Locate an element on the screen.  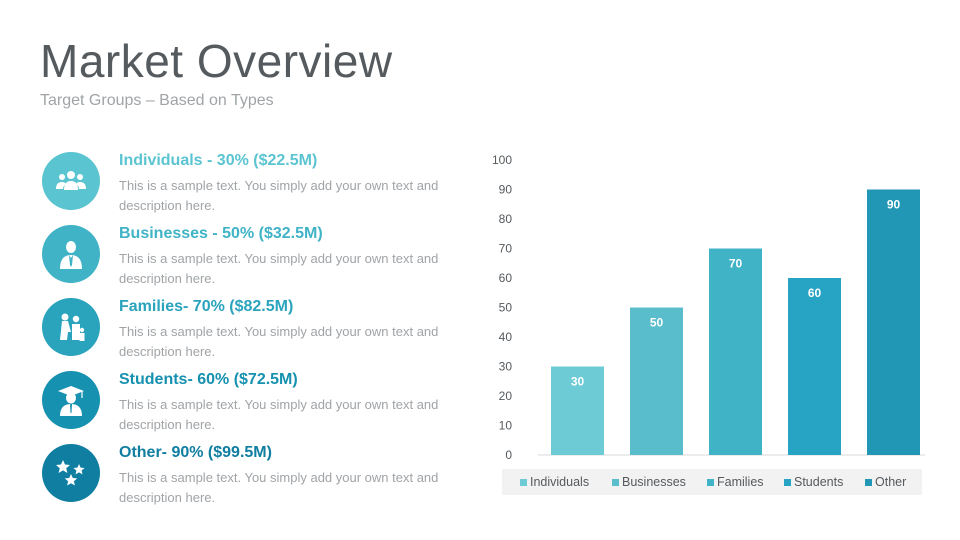
y-tick-label: 0 is located at coordinates (508, 455).